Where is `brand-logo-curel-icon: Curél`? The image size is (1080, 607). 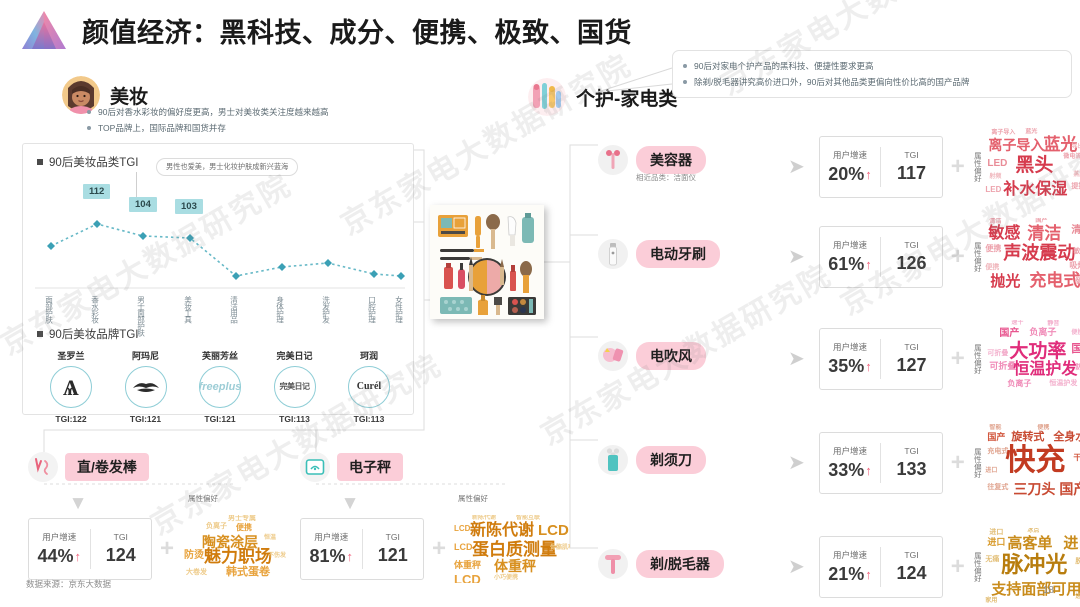 brand-logo-curel-icon: Curél is located at coordinates (369, 387).